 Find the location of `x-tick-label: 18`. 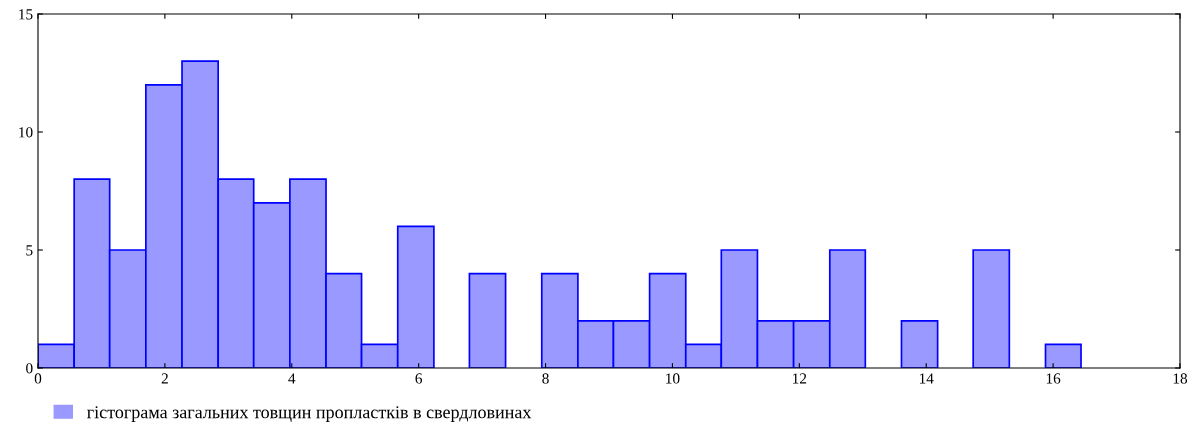

x-tick-label: 18 is located at coordinates (1180, 378).